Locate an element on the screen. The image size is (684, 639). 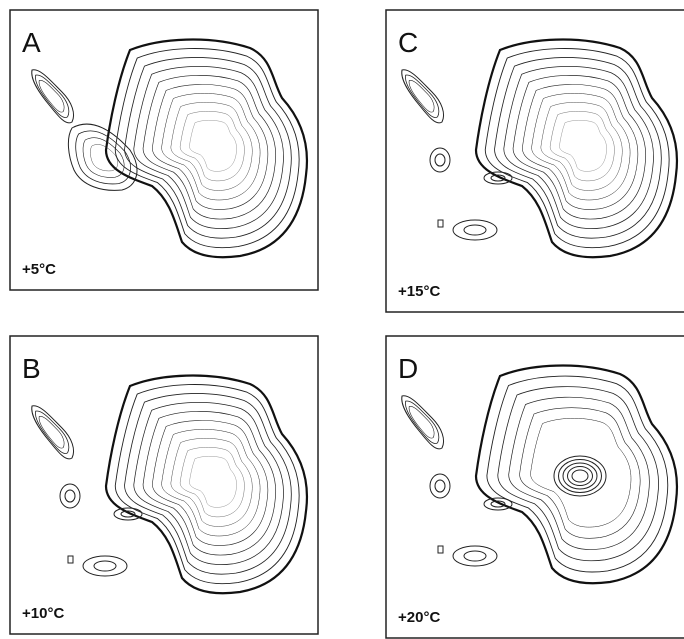
dome-contour is located at coordinates (580, 476).